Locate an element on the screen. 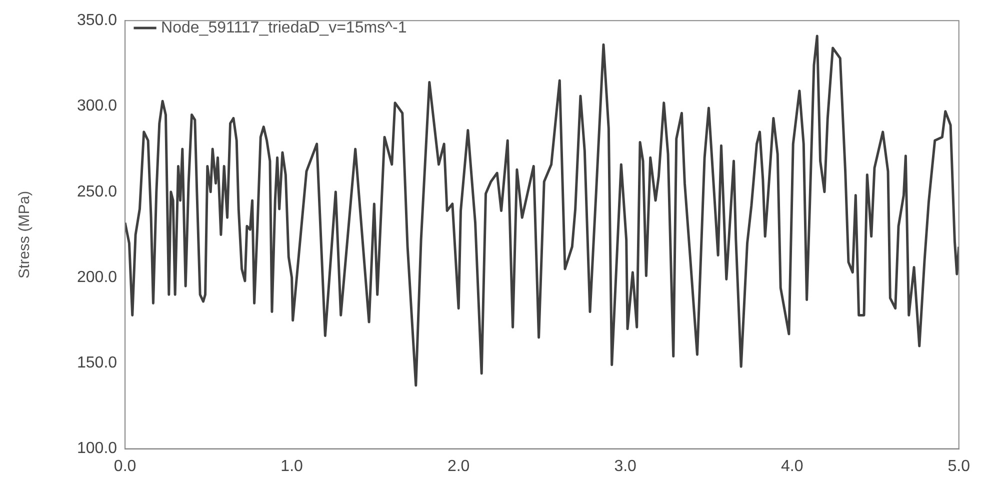 The width and height of the screenshot is (981, 487). y-axis-title: Stress (MPa) is located at coordinates (25, 234).